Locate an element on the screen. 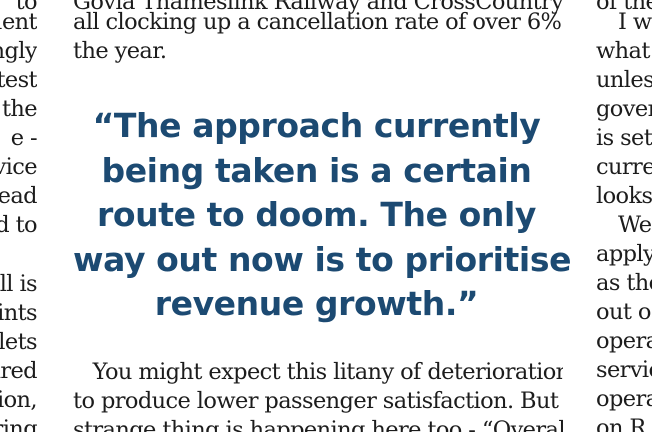 This screenshot has height=432, width=652. left-line: vice is located at coordinates (18, 167).